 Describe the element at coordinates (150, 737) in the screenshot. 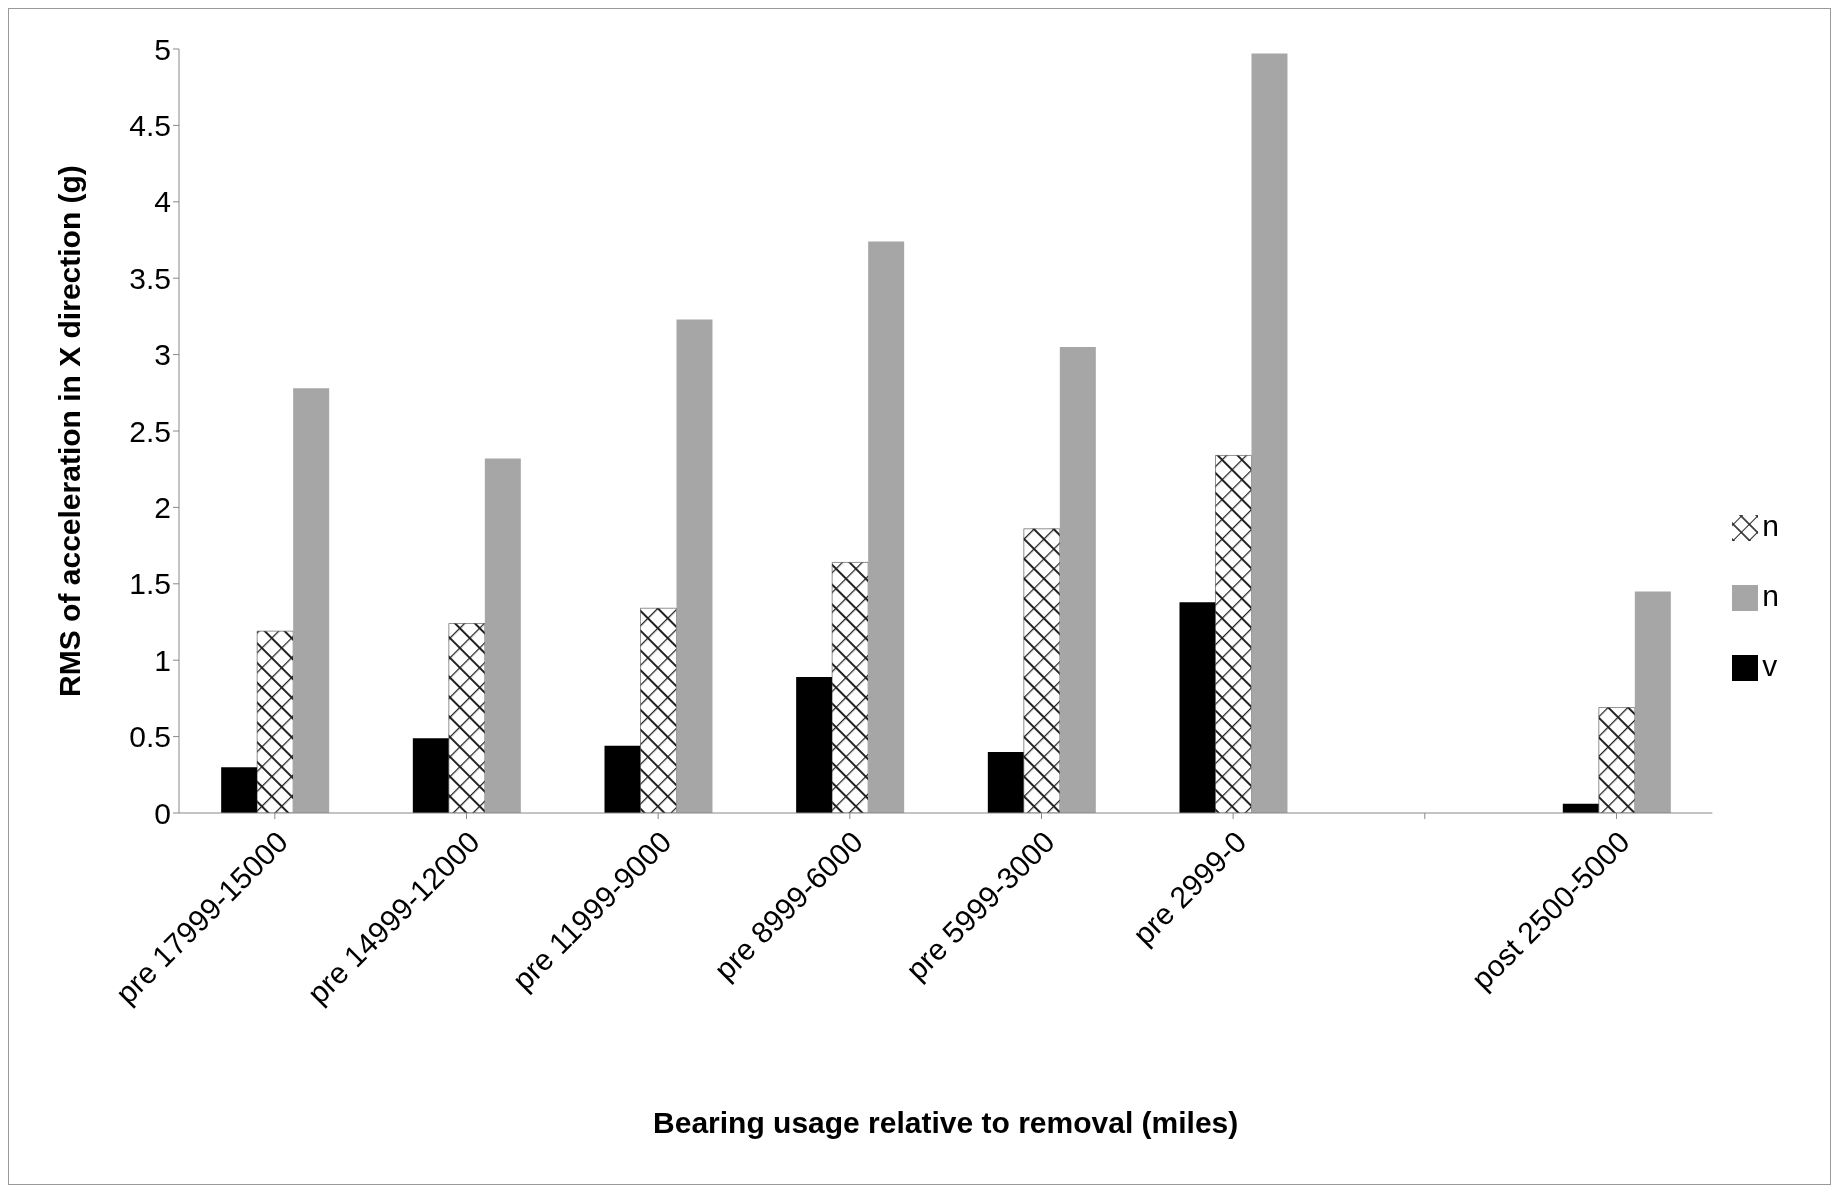

I see `y-tick-label: 0.5` at that location.